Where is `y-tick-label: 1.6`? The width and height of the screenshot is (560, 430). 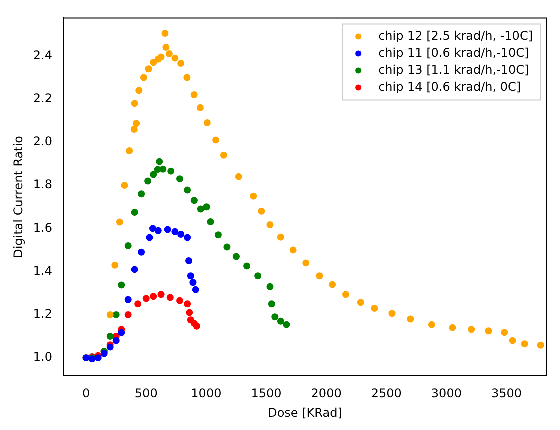 y-tick-label: 1.6 is located at coordinates (42, 227).